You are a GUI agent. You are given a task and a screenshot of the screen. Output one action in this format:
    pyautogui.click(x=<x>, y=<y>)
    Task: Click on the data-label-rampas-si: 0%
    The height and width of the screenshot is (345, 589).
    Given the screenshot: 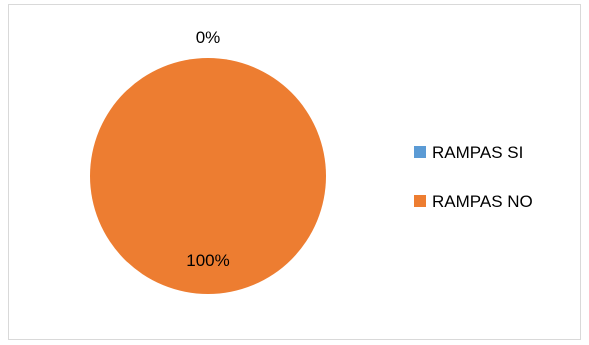 What is the action you would take?
    pyautogui.click(x=208, y=37)
    